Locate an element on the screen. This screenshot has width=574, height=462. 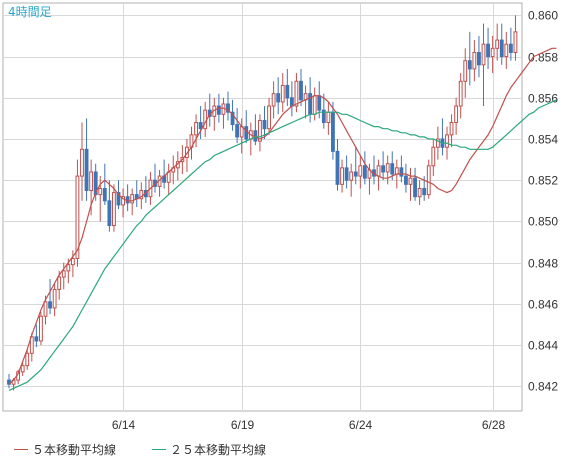
legend-swatch-ma25 is located at coordinates (159, 449).